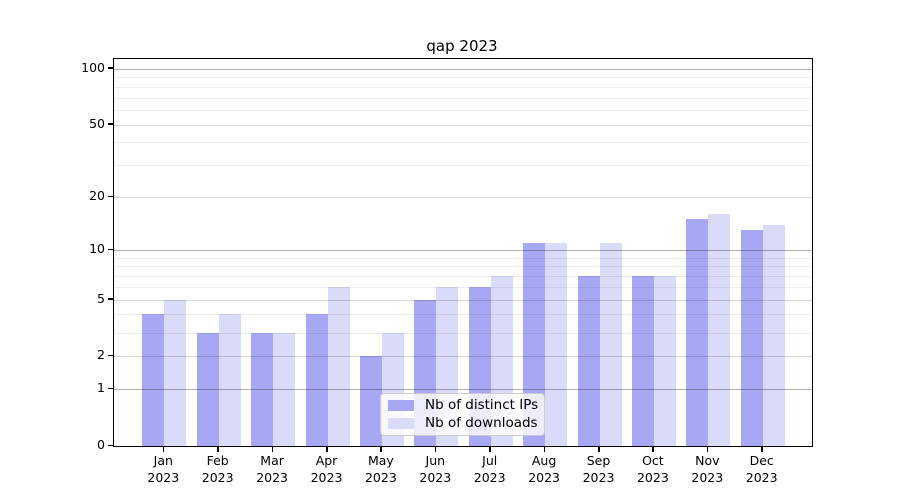  I want to click on legend-item-distinct-ips: Nb of distinct IPs, so click(463, 405).